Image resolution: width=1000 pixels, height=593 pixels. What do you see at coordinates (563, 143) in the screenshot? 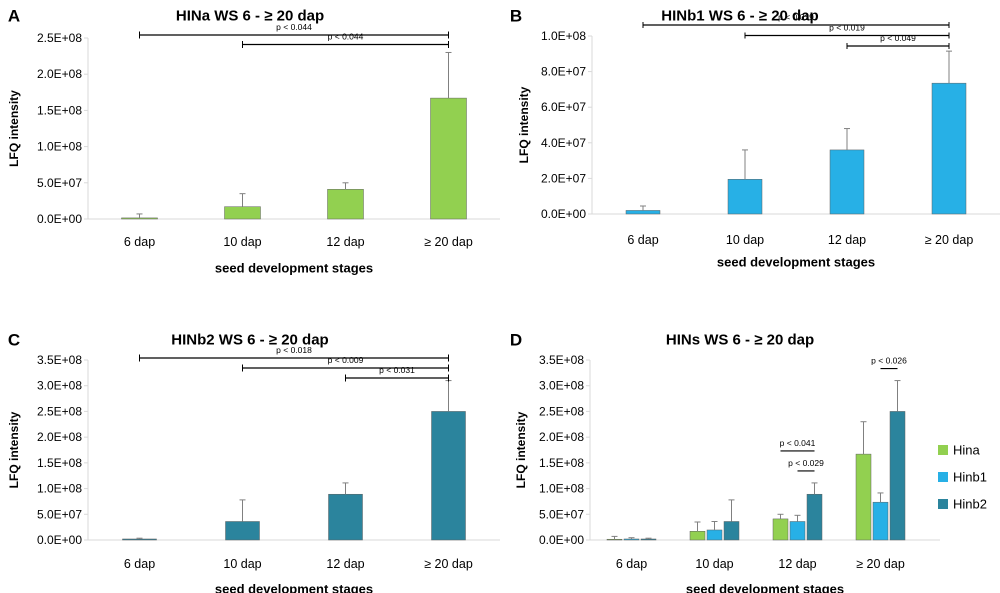
I see `y-tick-label: 4.0E+07` at bounding box center [563, 143].